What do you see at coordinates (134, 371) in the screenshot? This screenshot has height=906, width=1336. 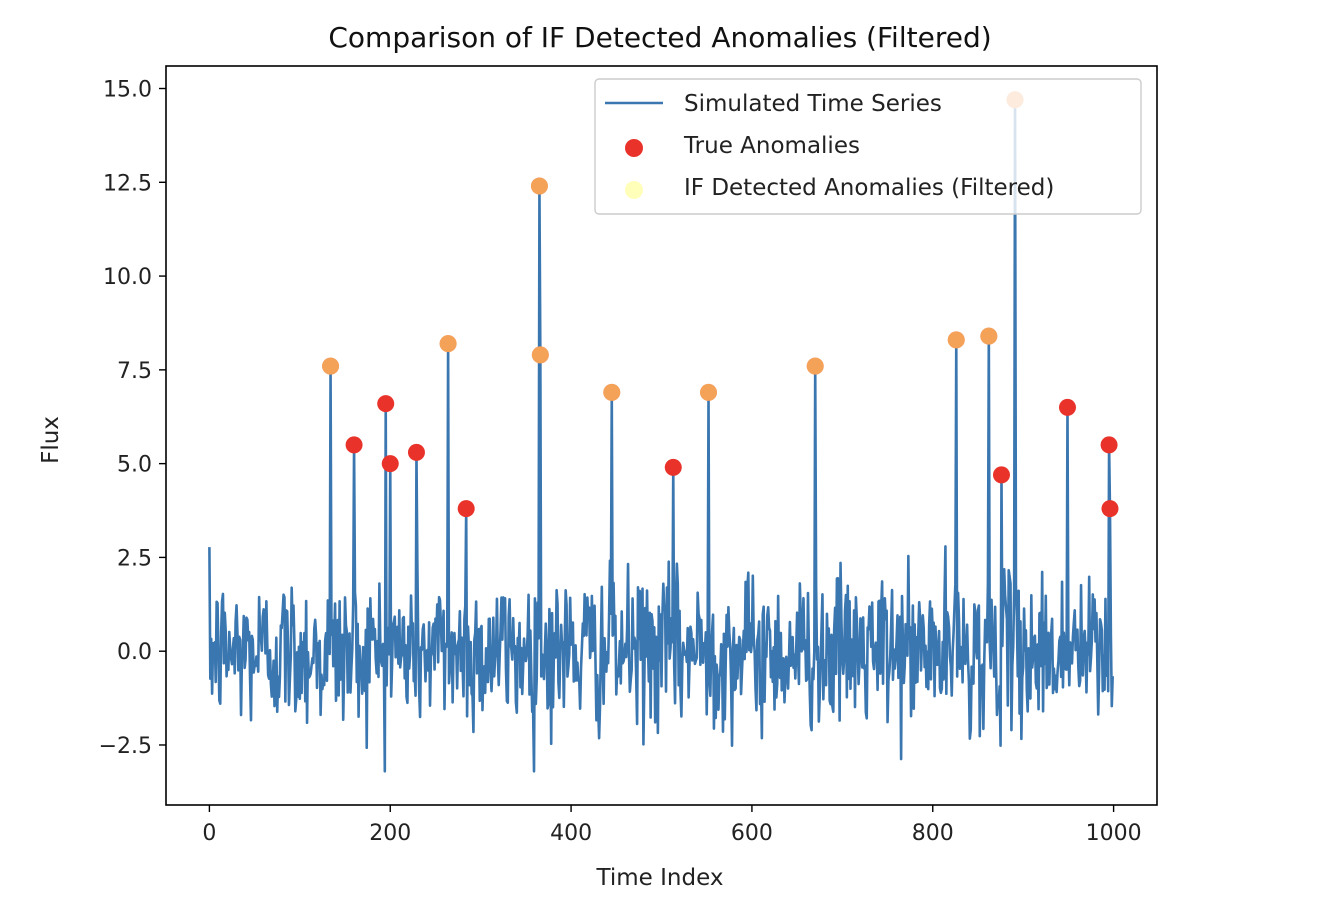 I see `y-tick-label: 7.5` at bounding box center [134, 371].